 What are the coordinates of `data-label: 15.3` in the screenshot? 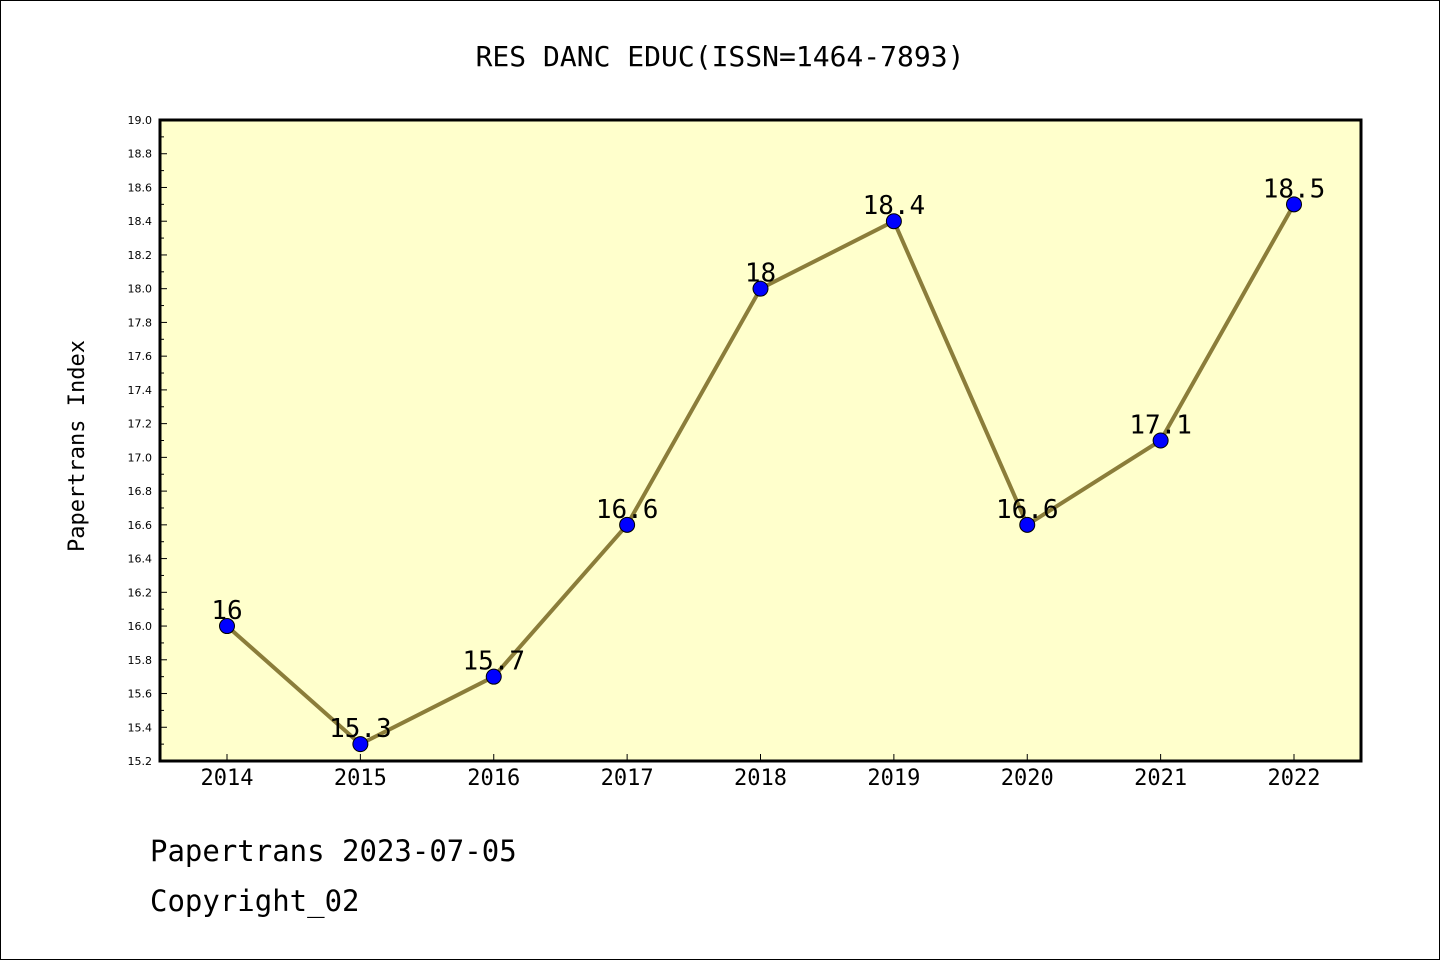 It's located at (360, 729).